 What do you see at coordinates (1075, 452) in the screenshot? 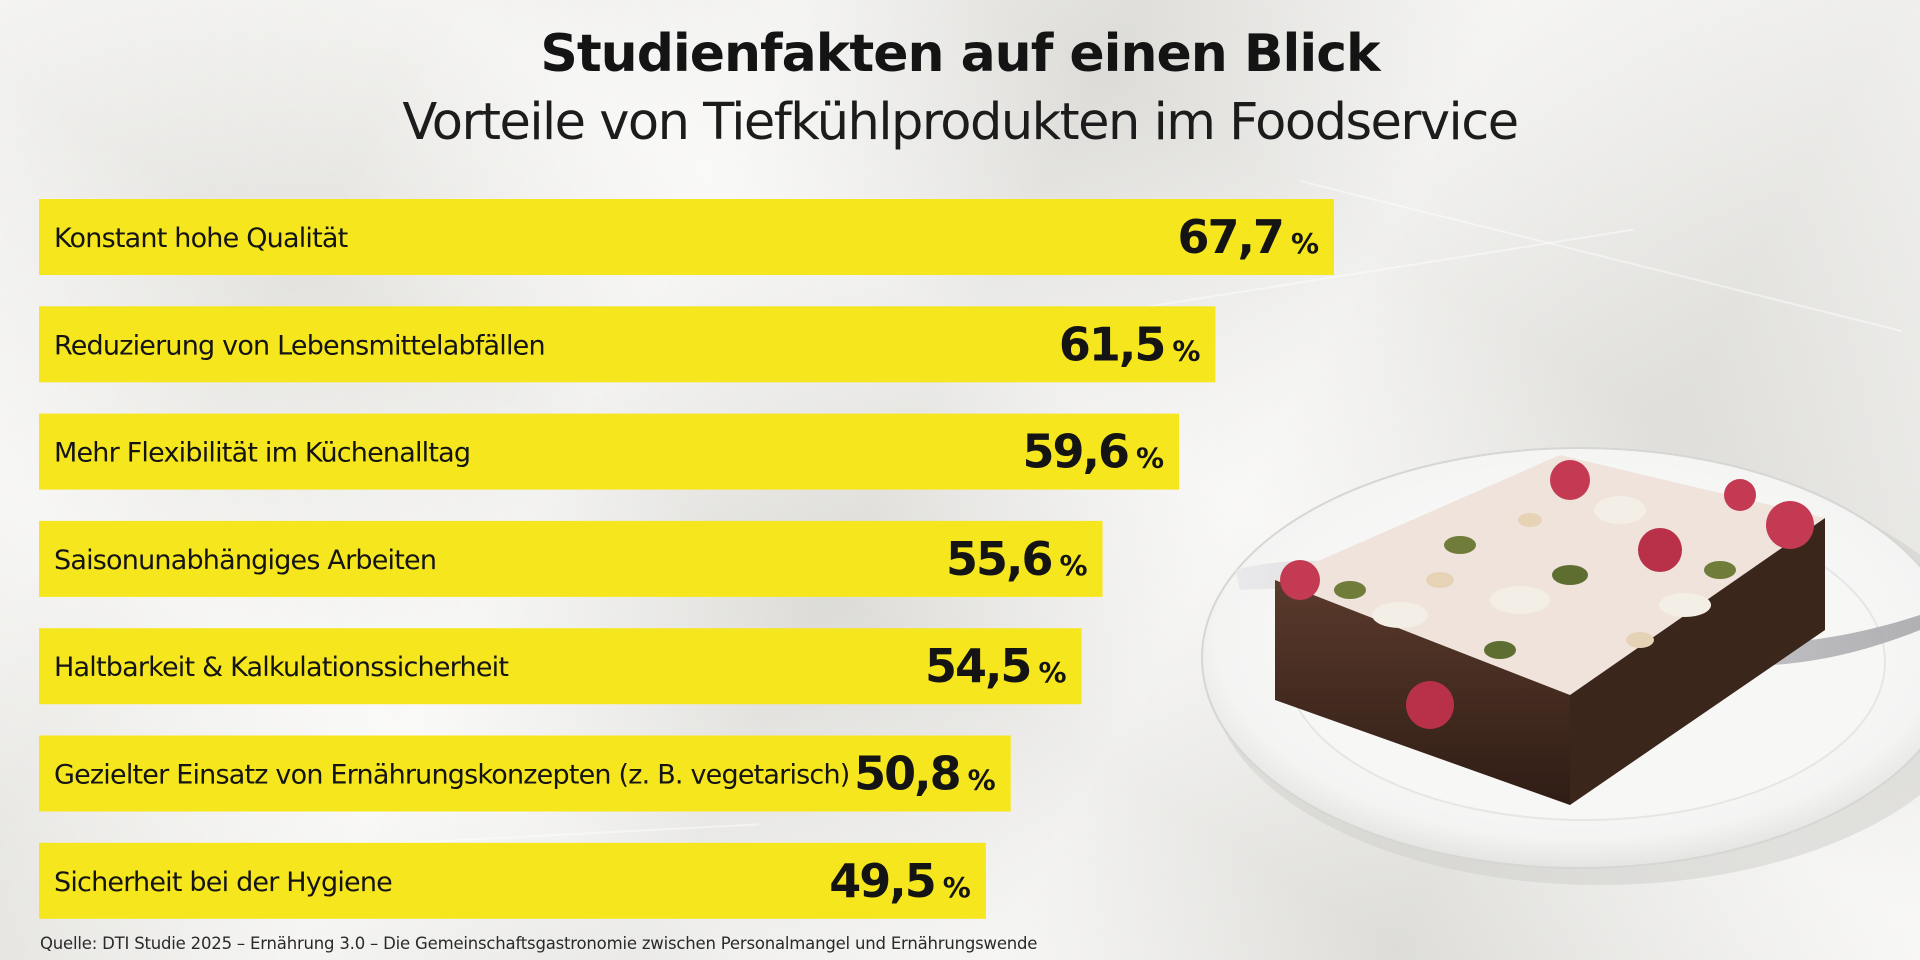
I see `bar-value-number: 59,6` at bounding box center [1075, 452].